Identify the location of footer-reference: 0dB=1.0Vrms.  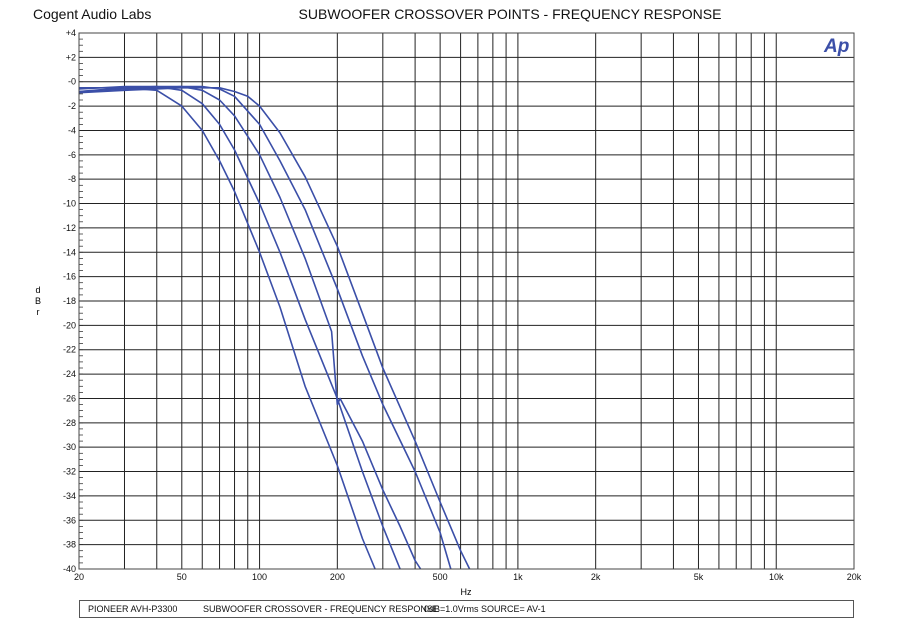
(451, 609).